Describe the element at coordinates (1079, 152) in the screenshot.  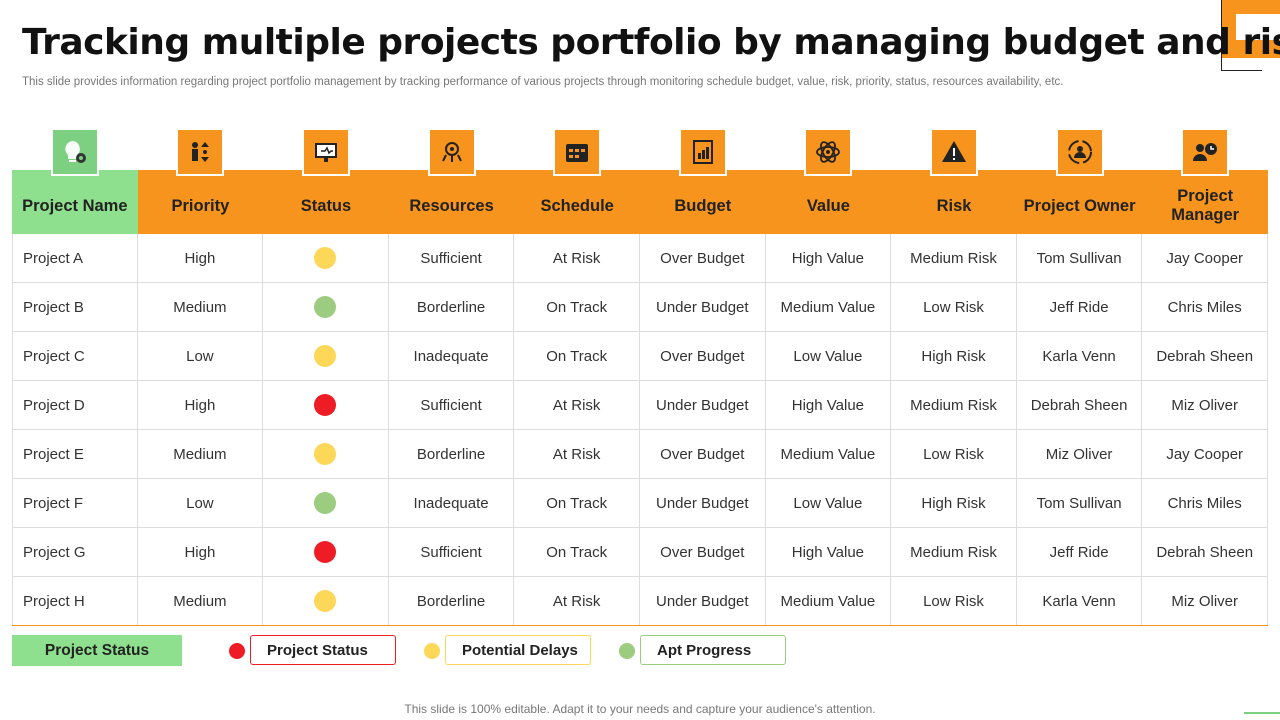
I see `owner-cycle-icon` at that location.